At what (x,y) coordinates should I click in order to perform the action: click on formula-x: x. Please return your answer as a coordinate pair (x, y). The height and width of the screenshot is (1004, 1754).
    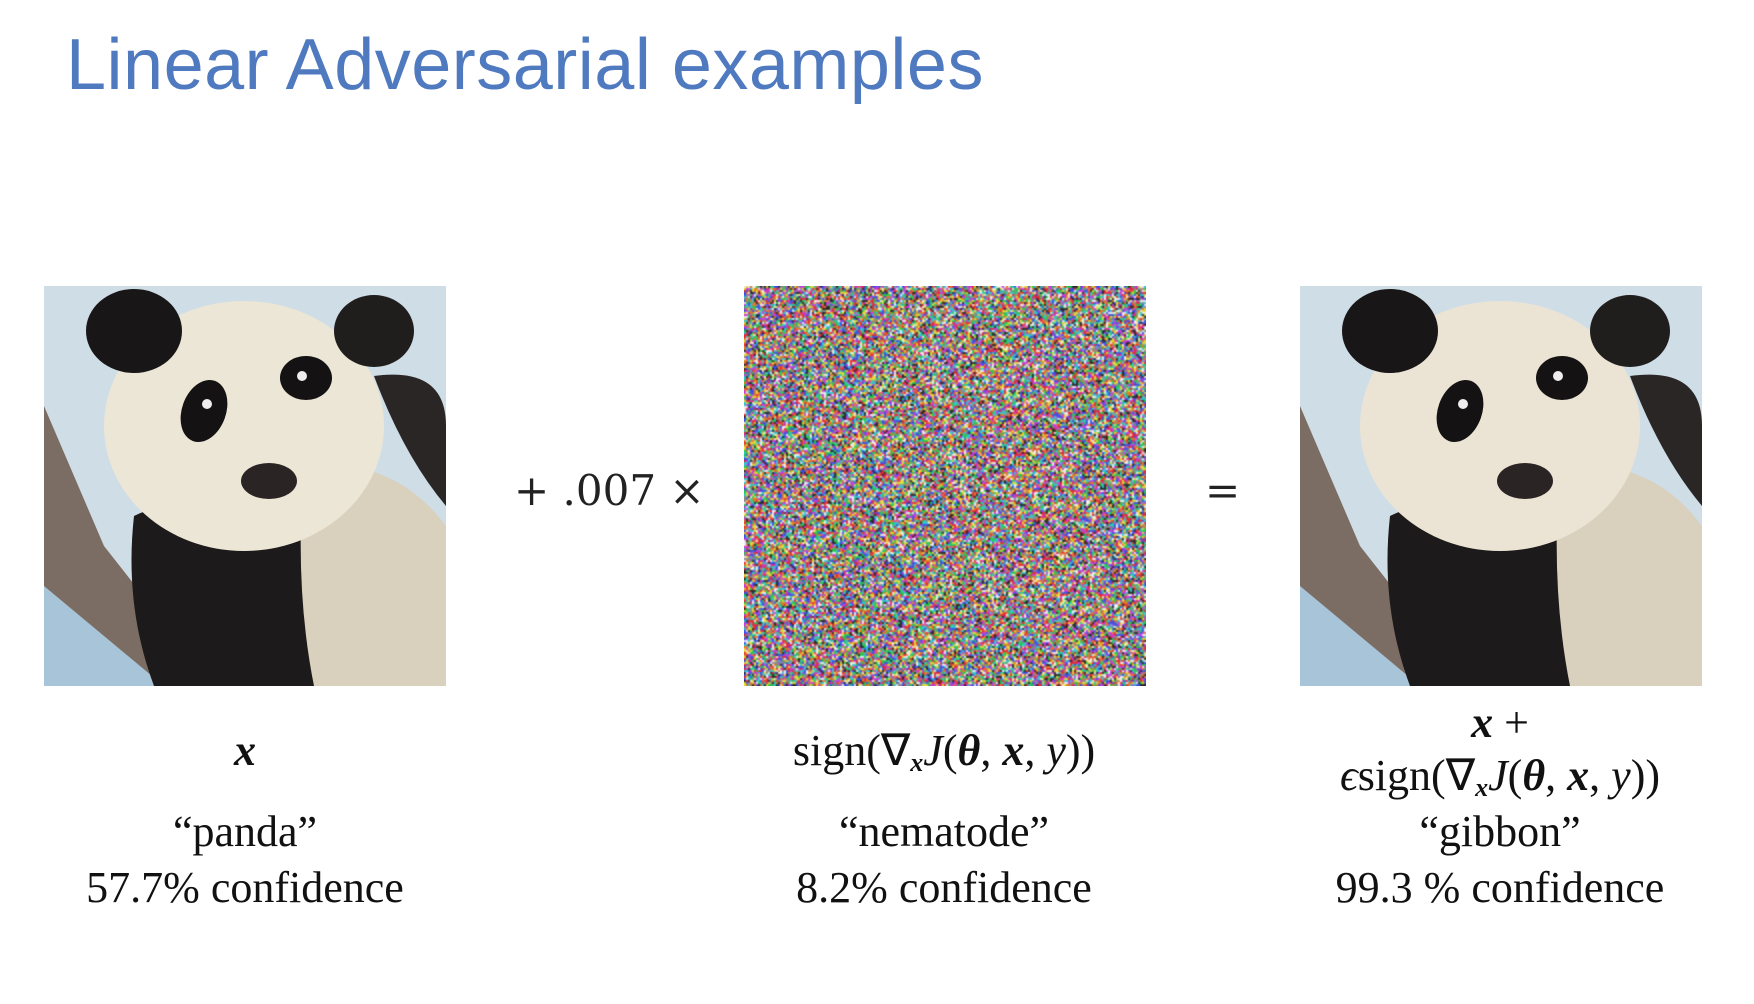
    Looking at the image, I should click on (245, 750).